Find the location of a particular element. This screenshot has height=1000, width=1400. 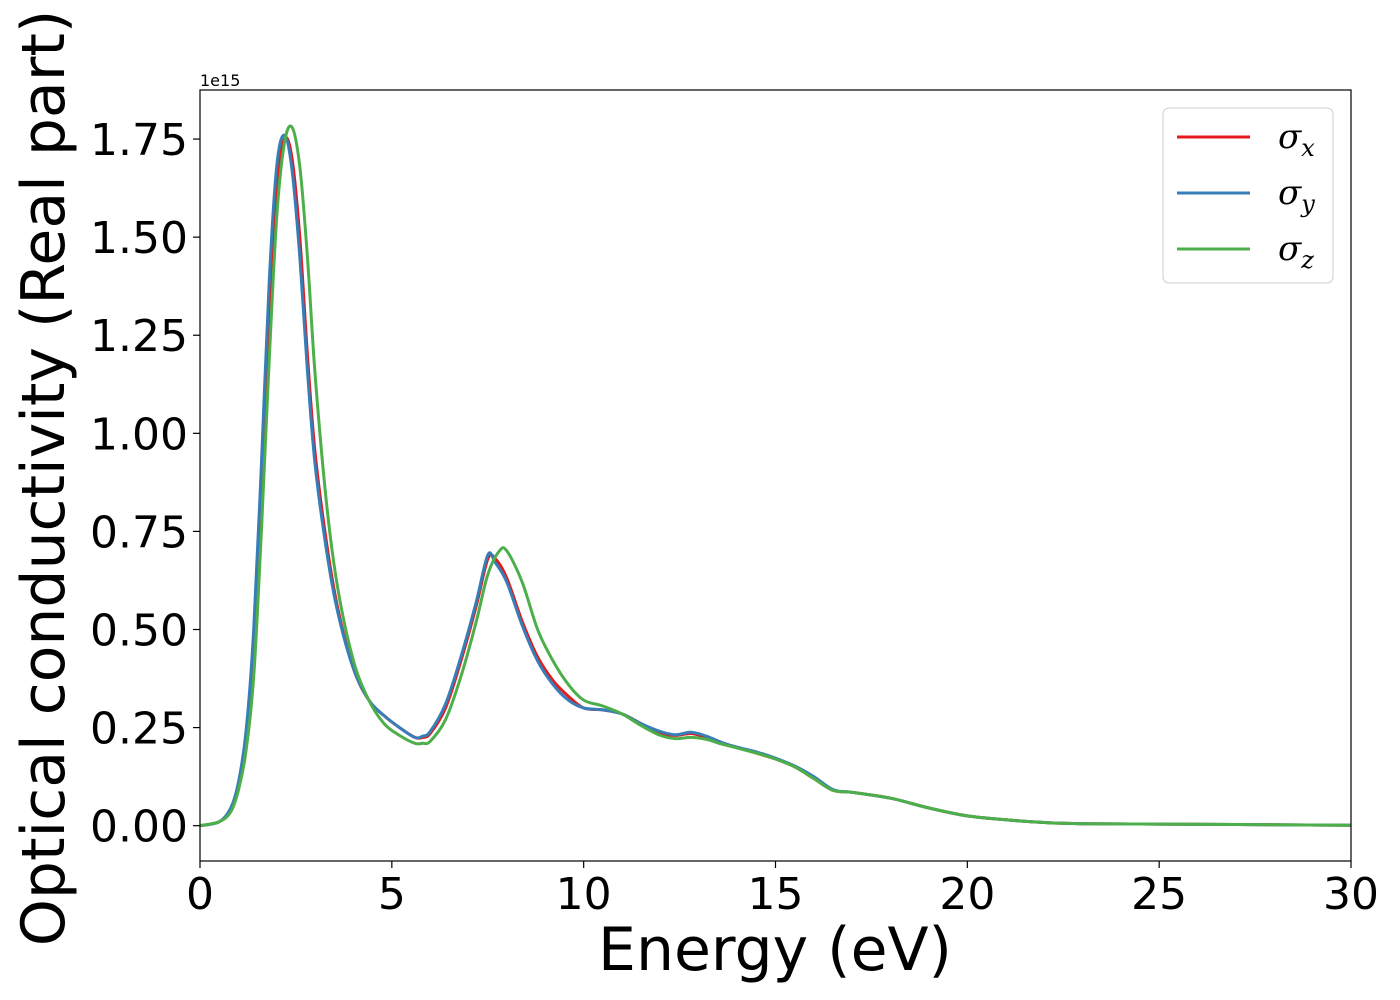

legend-box is located at coordinates (1248, 195).